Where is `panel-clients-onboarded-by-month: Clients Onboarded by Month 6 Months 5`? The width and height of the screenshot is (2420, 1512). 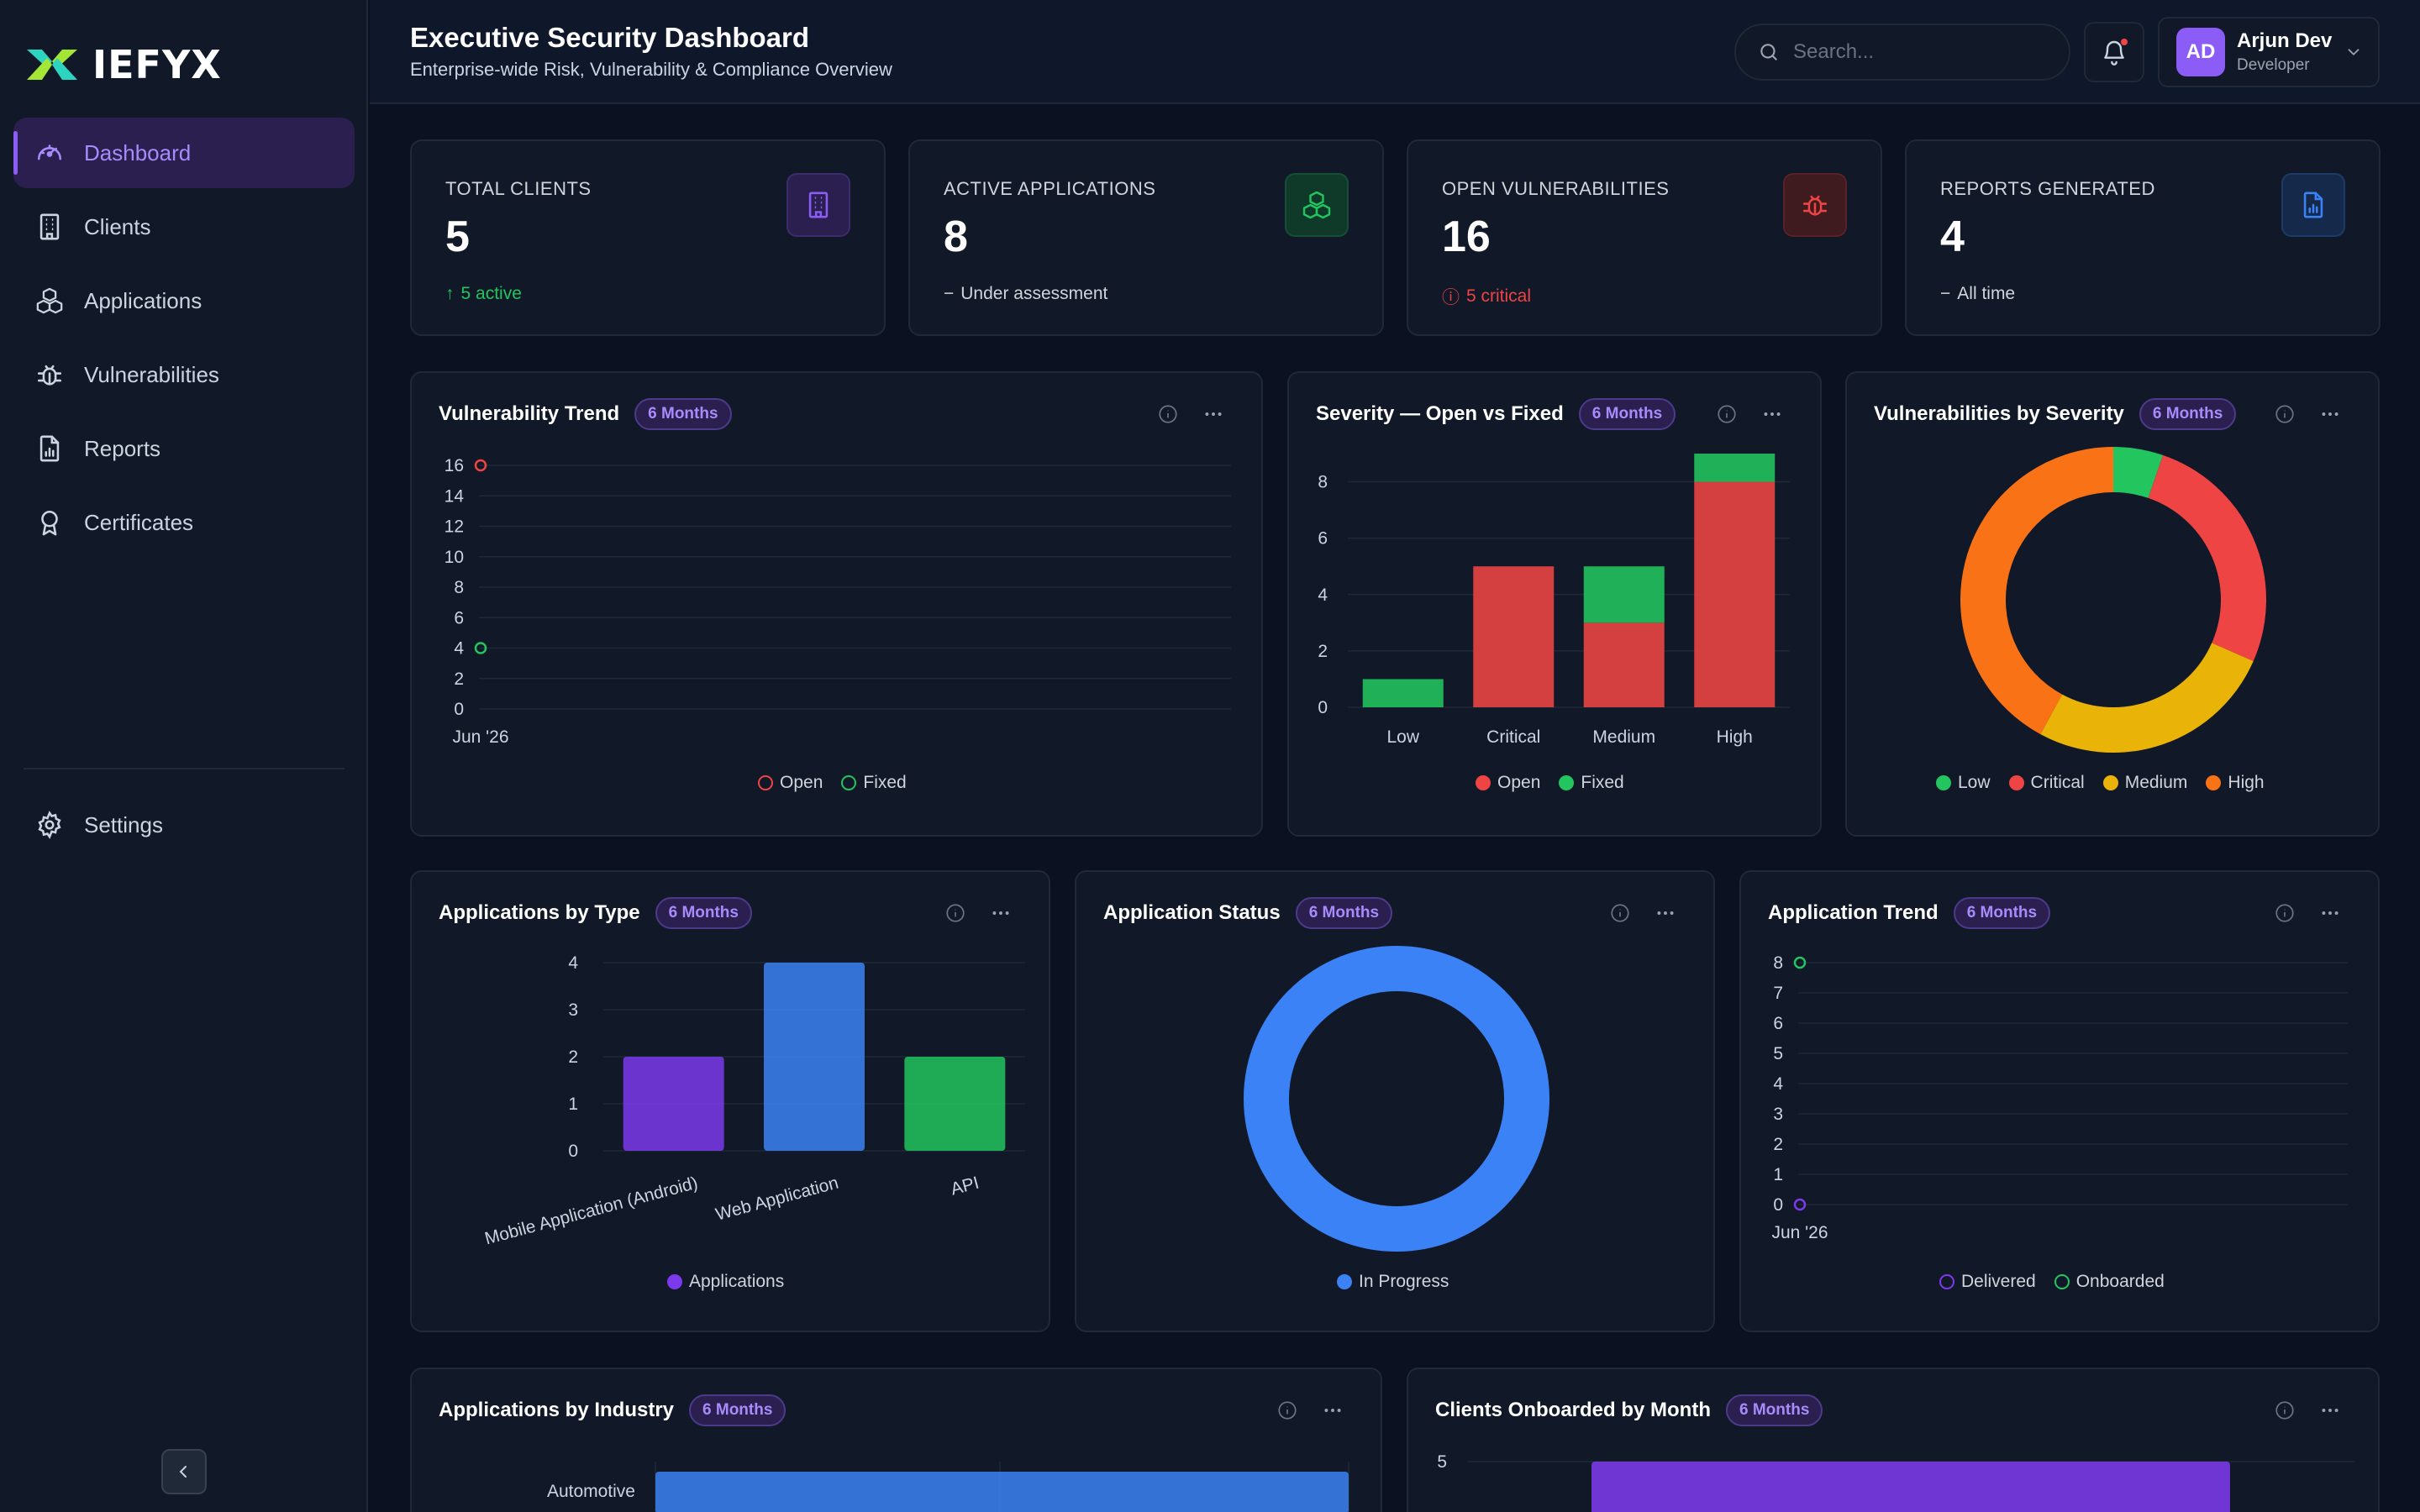 panel-clients-onboarded-by-month: Clients Onboarded by Month 6 Months 5 is located at coordinates (1893, 1440).